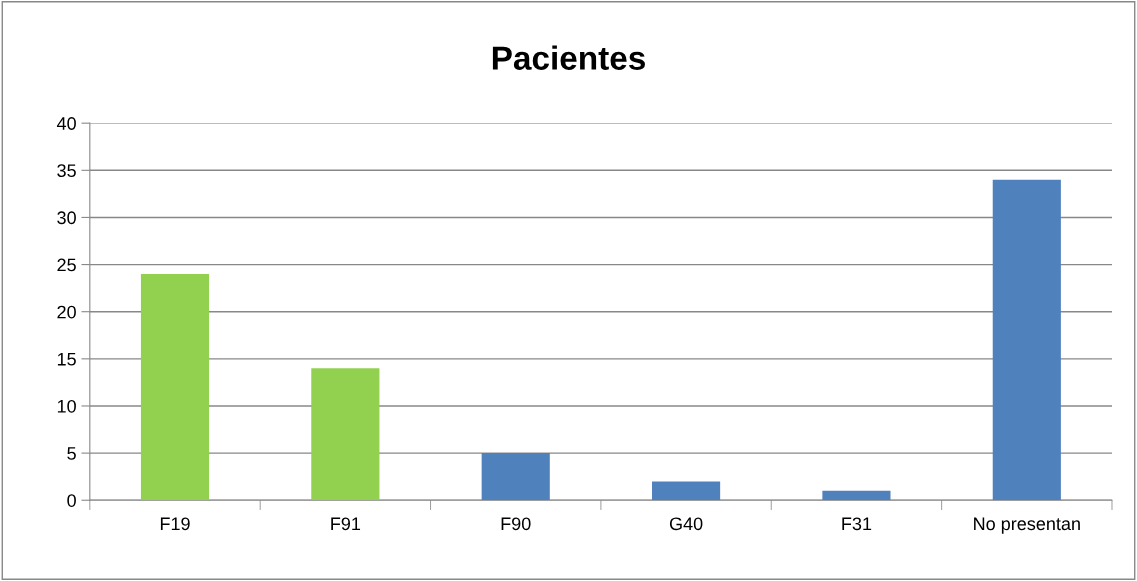 This screenshot has width=1137, height=581. Describe the element at coordinates (71, 453) in the screenshot. I see `y-tick-label: 5` at that location.